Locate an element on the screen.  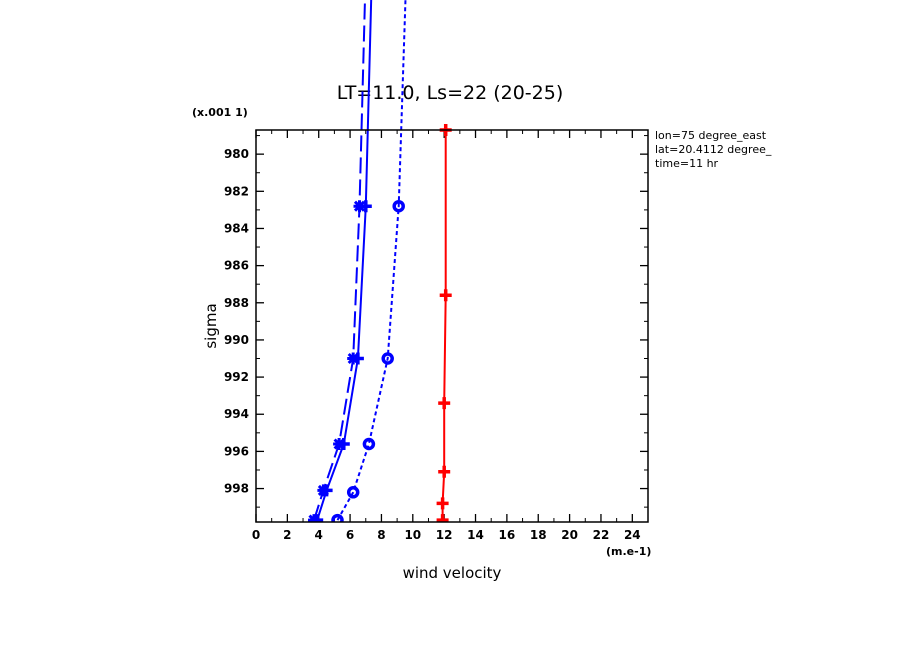
x-tick-label: 12 is located at coordinates (444, 535).